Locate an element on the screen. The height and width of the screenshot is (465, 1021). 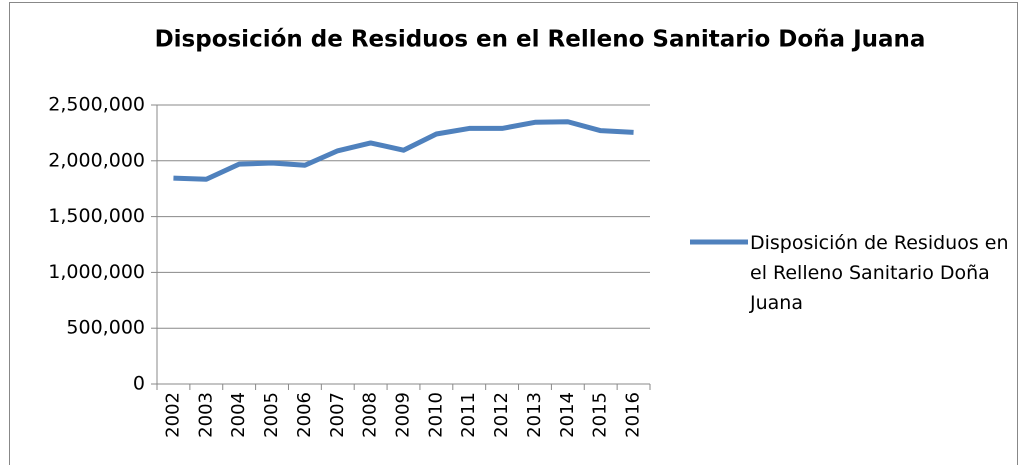
y-tick-label: 1,500,000 is located at coordinates (96, 216).